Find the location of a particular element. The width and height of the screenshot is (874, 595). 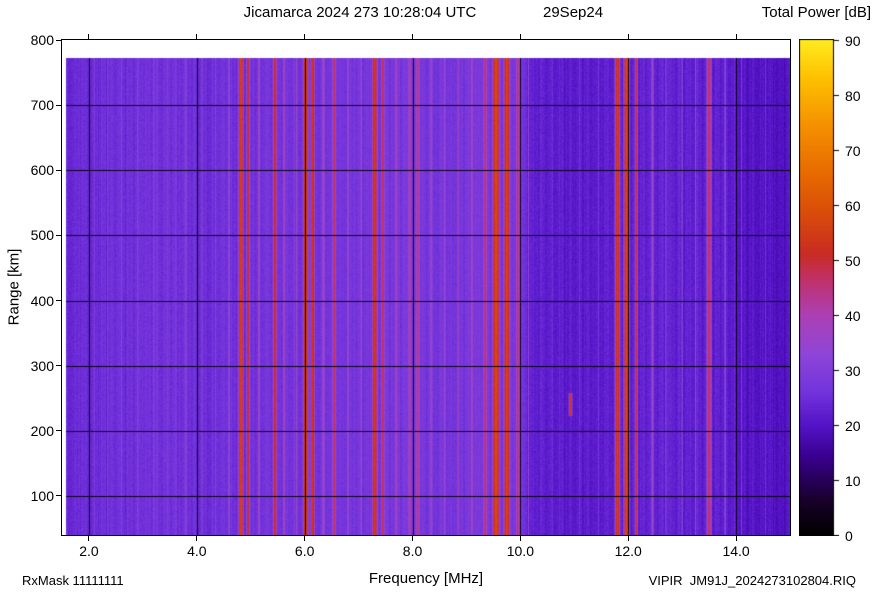

colorbar-tick-label: 90 is located at coordinates (853, 40).